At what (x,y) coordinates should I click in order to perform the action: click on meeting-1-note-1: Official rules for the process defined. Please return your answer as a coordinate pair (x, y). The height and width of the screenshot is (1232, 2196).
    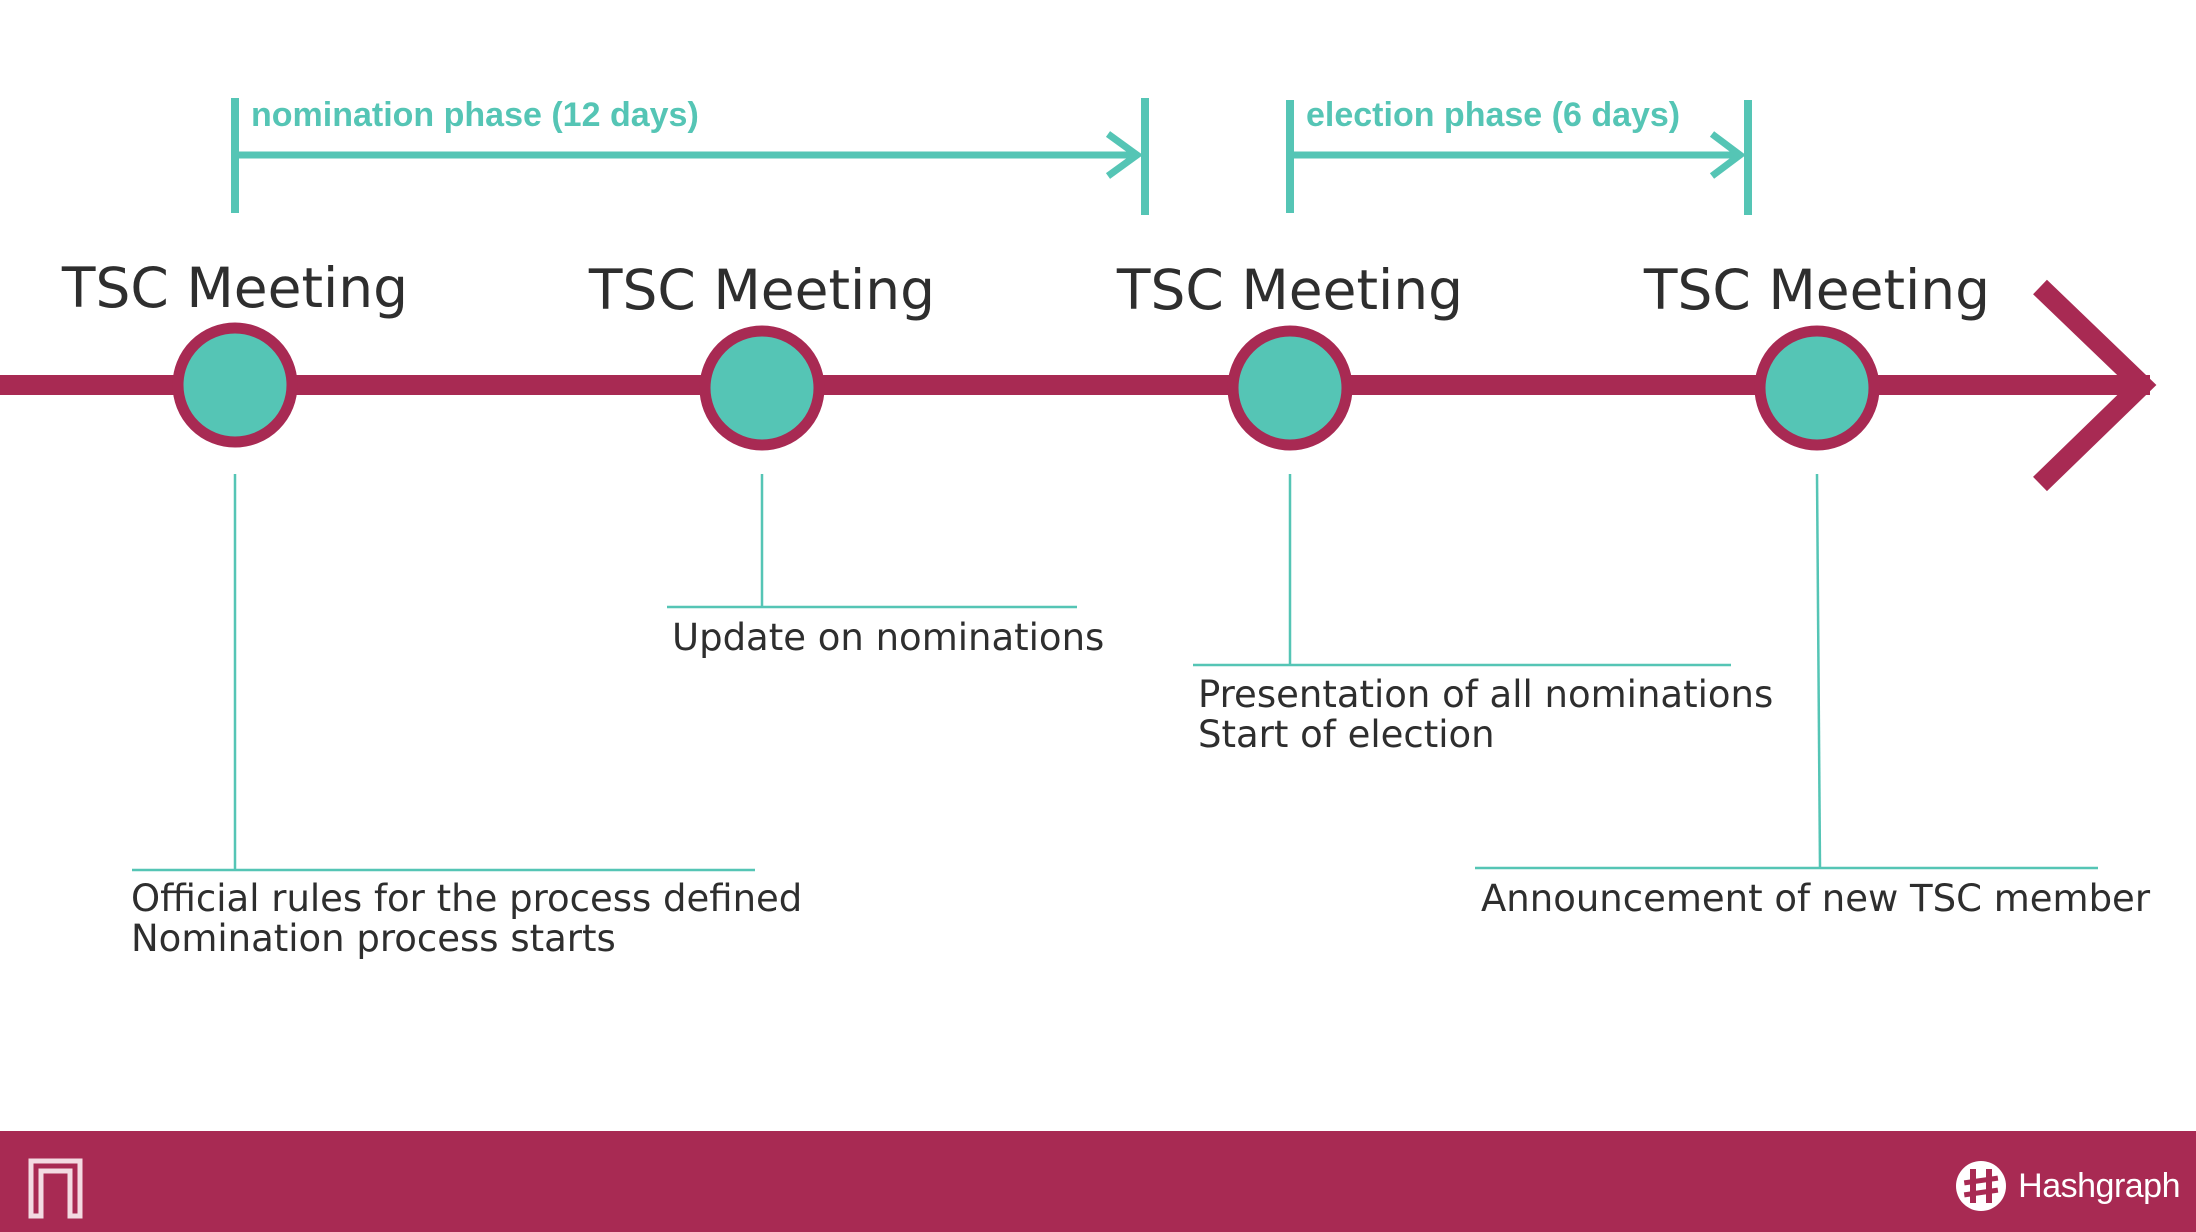
    Looking at the image, I should click on (466, 898).